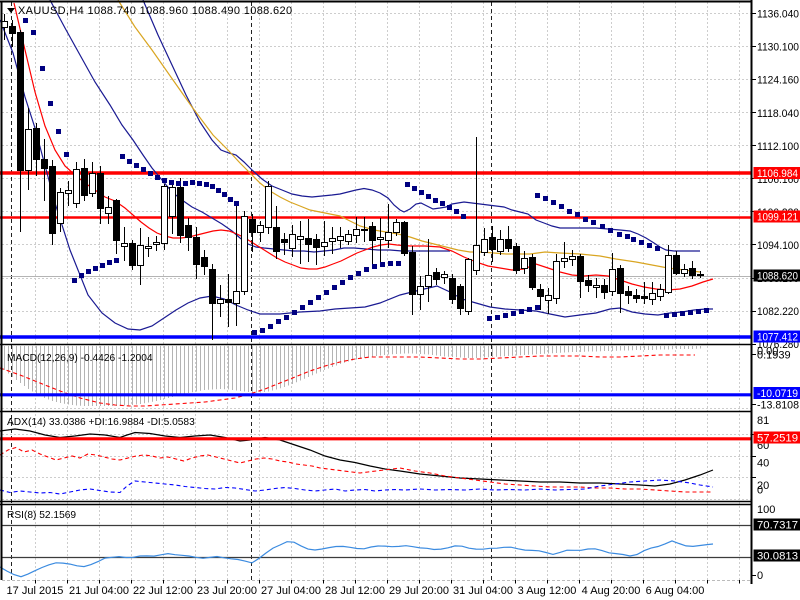 Image resolution: width=800 pixels, height=600 pixels. Describe the element at coordinates (419, 591) in the screenshot. I see `svg-text: 29 Jul 20:00` at that location.